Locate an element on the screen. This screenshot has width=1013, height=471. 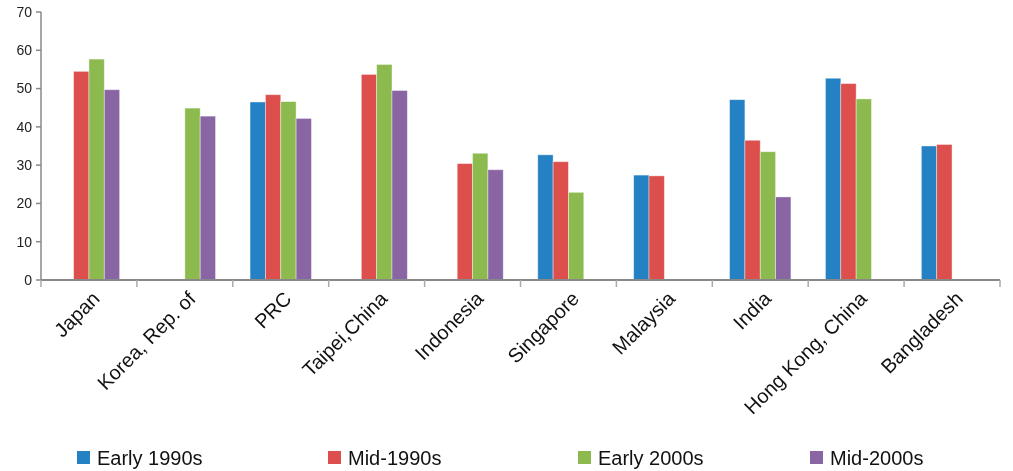
y-tick-label: 0 is located at coordinates (28, 279).